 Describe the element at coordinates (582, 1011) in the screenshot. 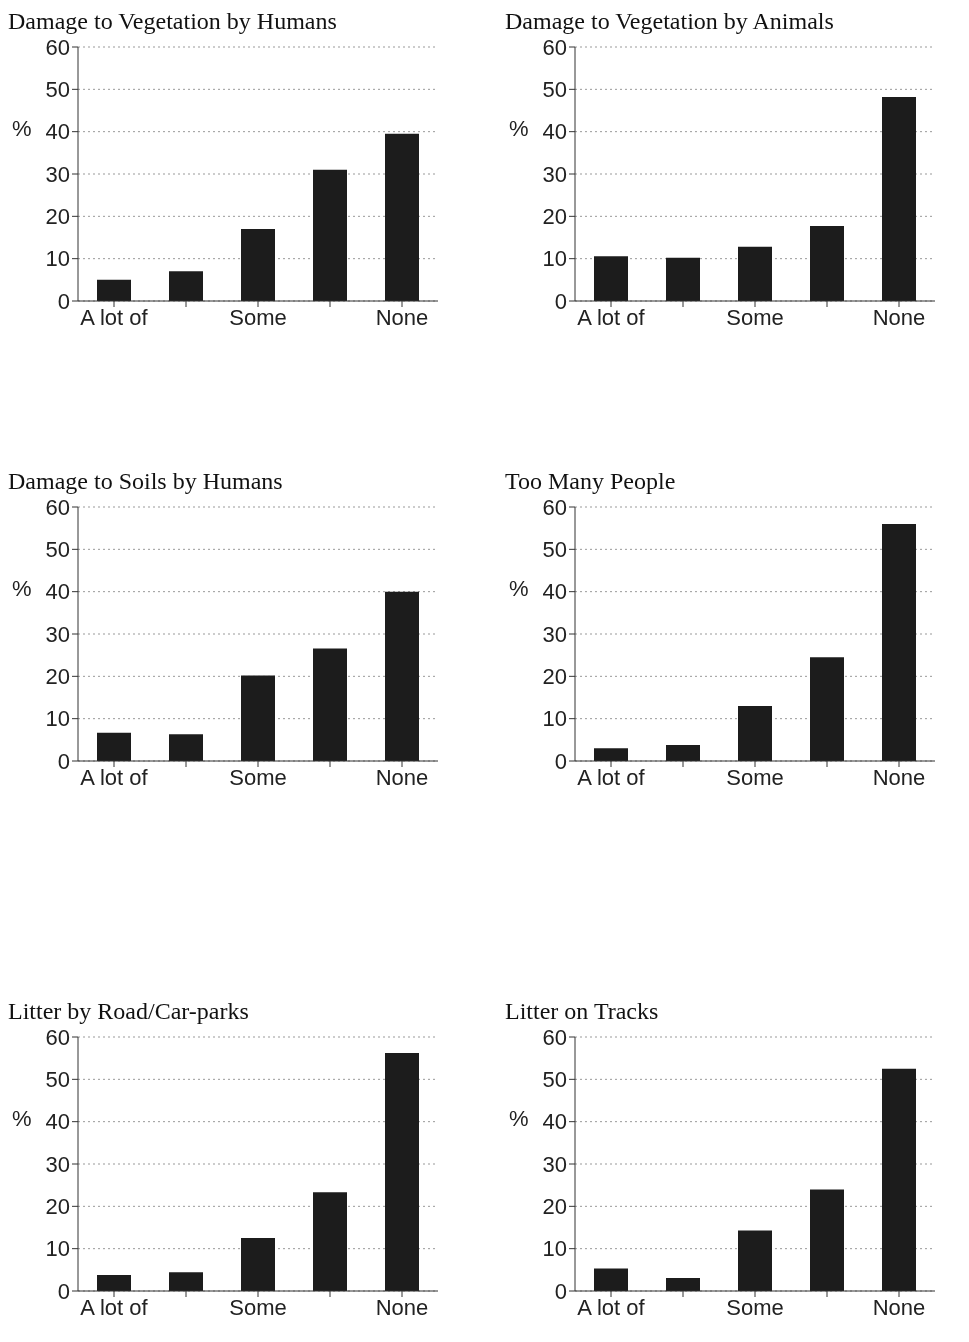

I see `chart-title: Litter on Tracks` at that location.